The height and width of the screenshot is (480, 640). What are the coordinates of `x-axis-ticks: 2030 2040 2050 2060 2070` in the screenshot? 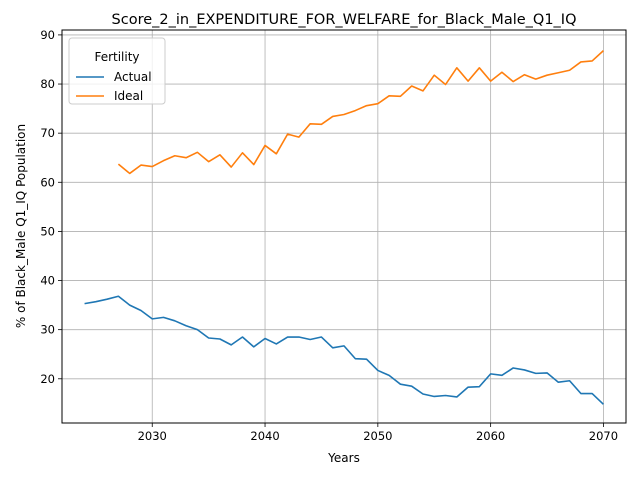 It's located at (378, 433).